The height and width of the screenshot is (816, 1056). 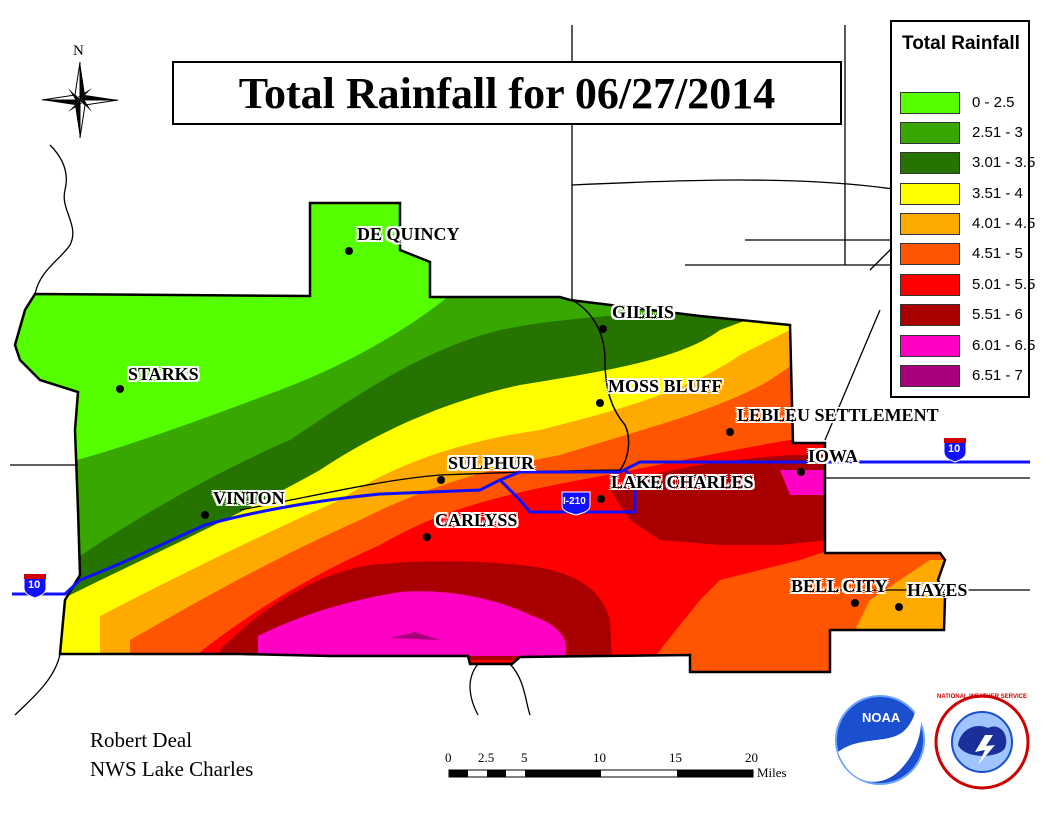 What do you see at coordinates (141, 740) in the screenshot?
I see `credit-author: Robert Deal` at bounding box center [141, 740].